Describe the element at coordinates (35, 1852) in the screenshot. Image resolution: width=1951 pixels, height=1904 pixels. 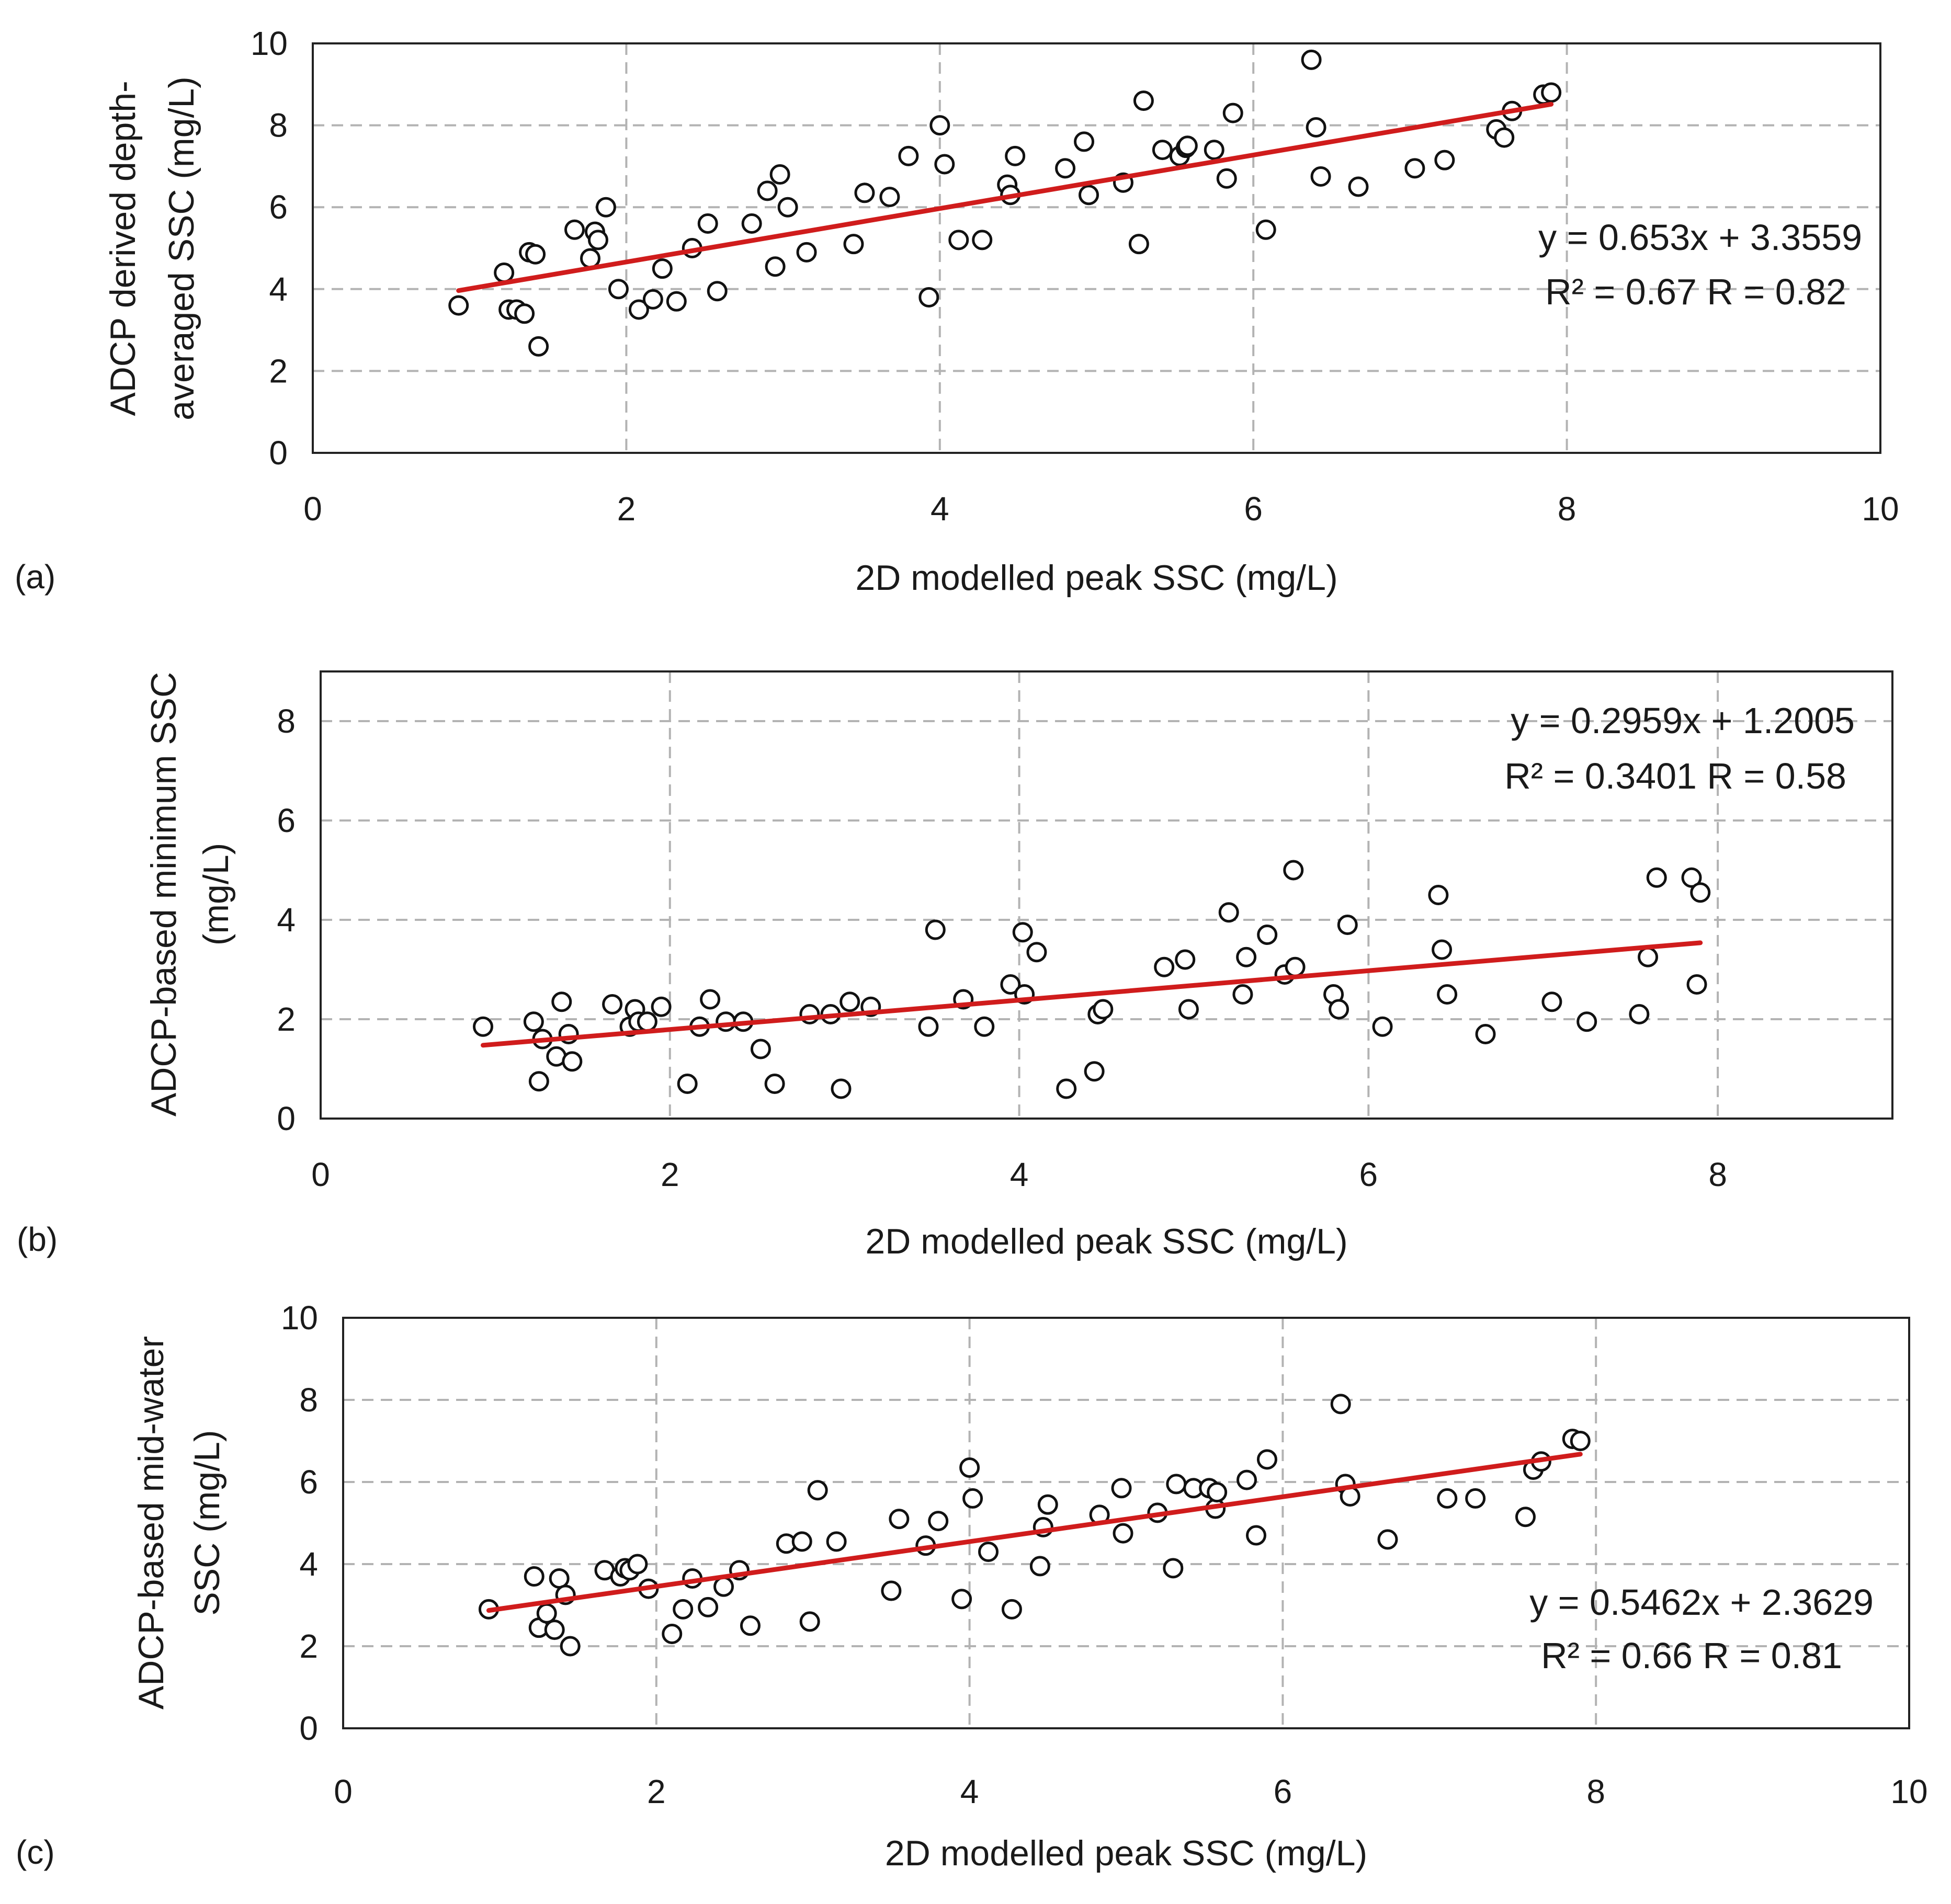
I see `panel-label: (c)` at that location.